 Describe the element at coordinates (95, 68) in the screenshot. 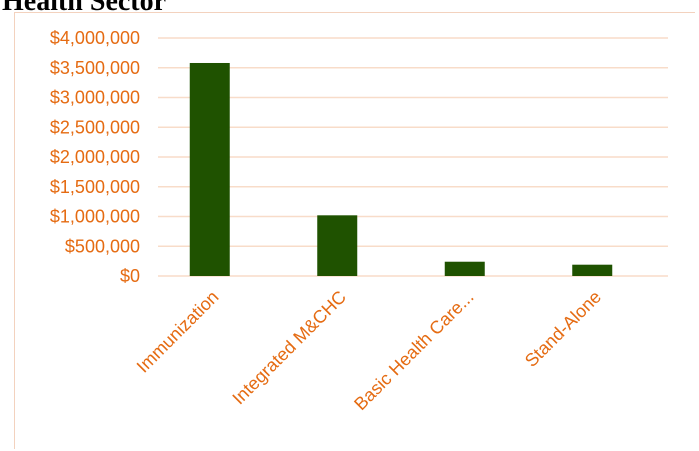

I see `y-tick-label: $3,500,000` at that location.